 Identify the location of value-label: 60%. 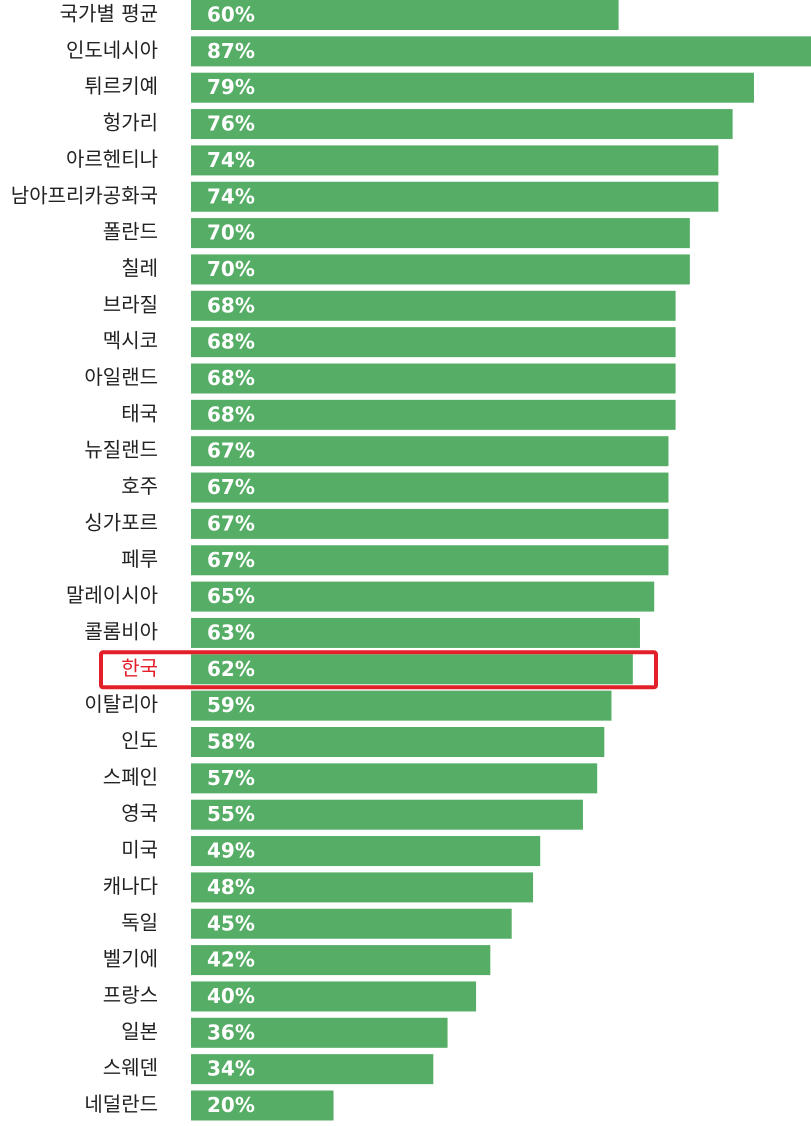
(231, 15).